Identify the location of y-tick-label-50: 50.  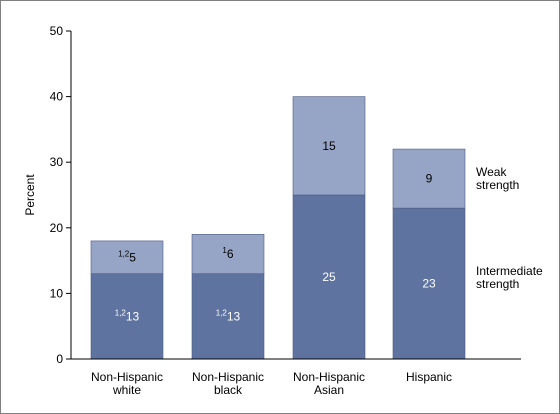
(57, 31).